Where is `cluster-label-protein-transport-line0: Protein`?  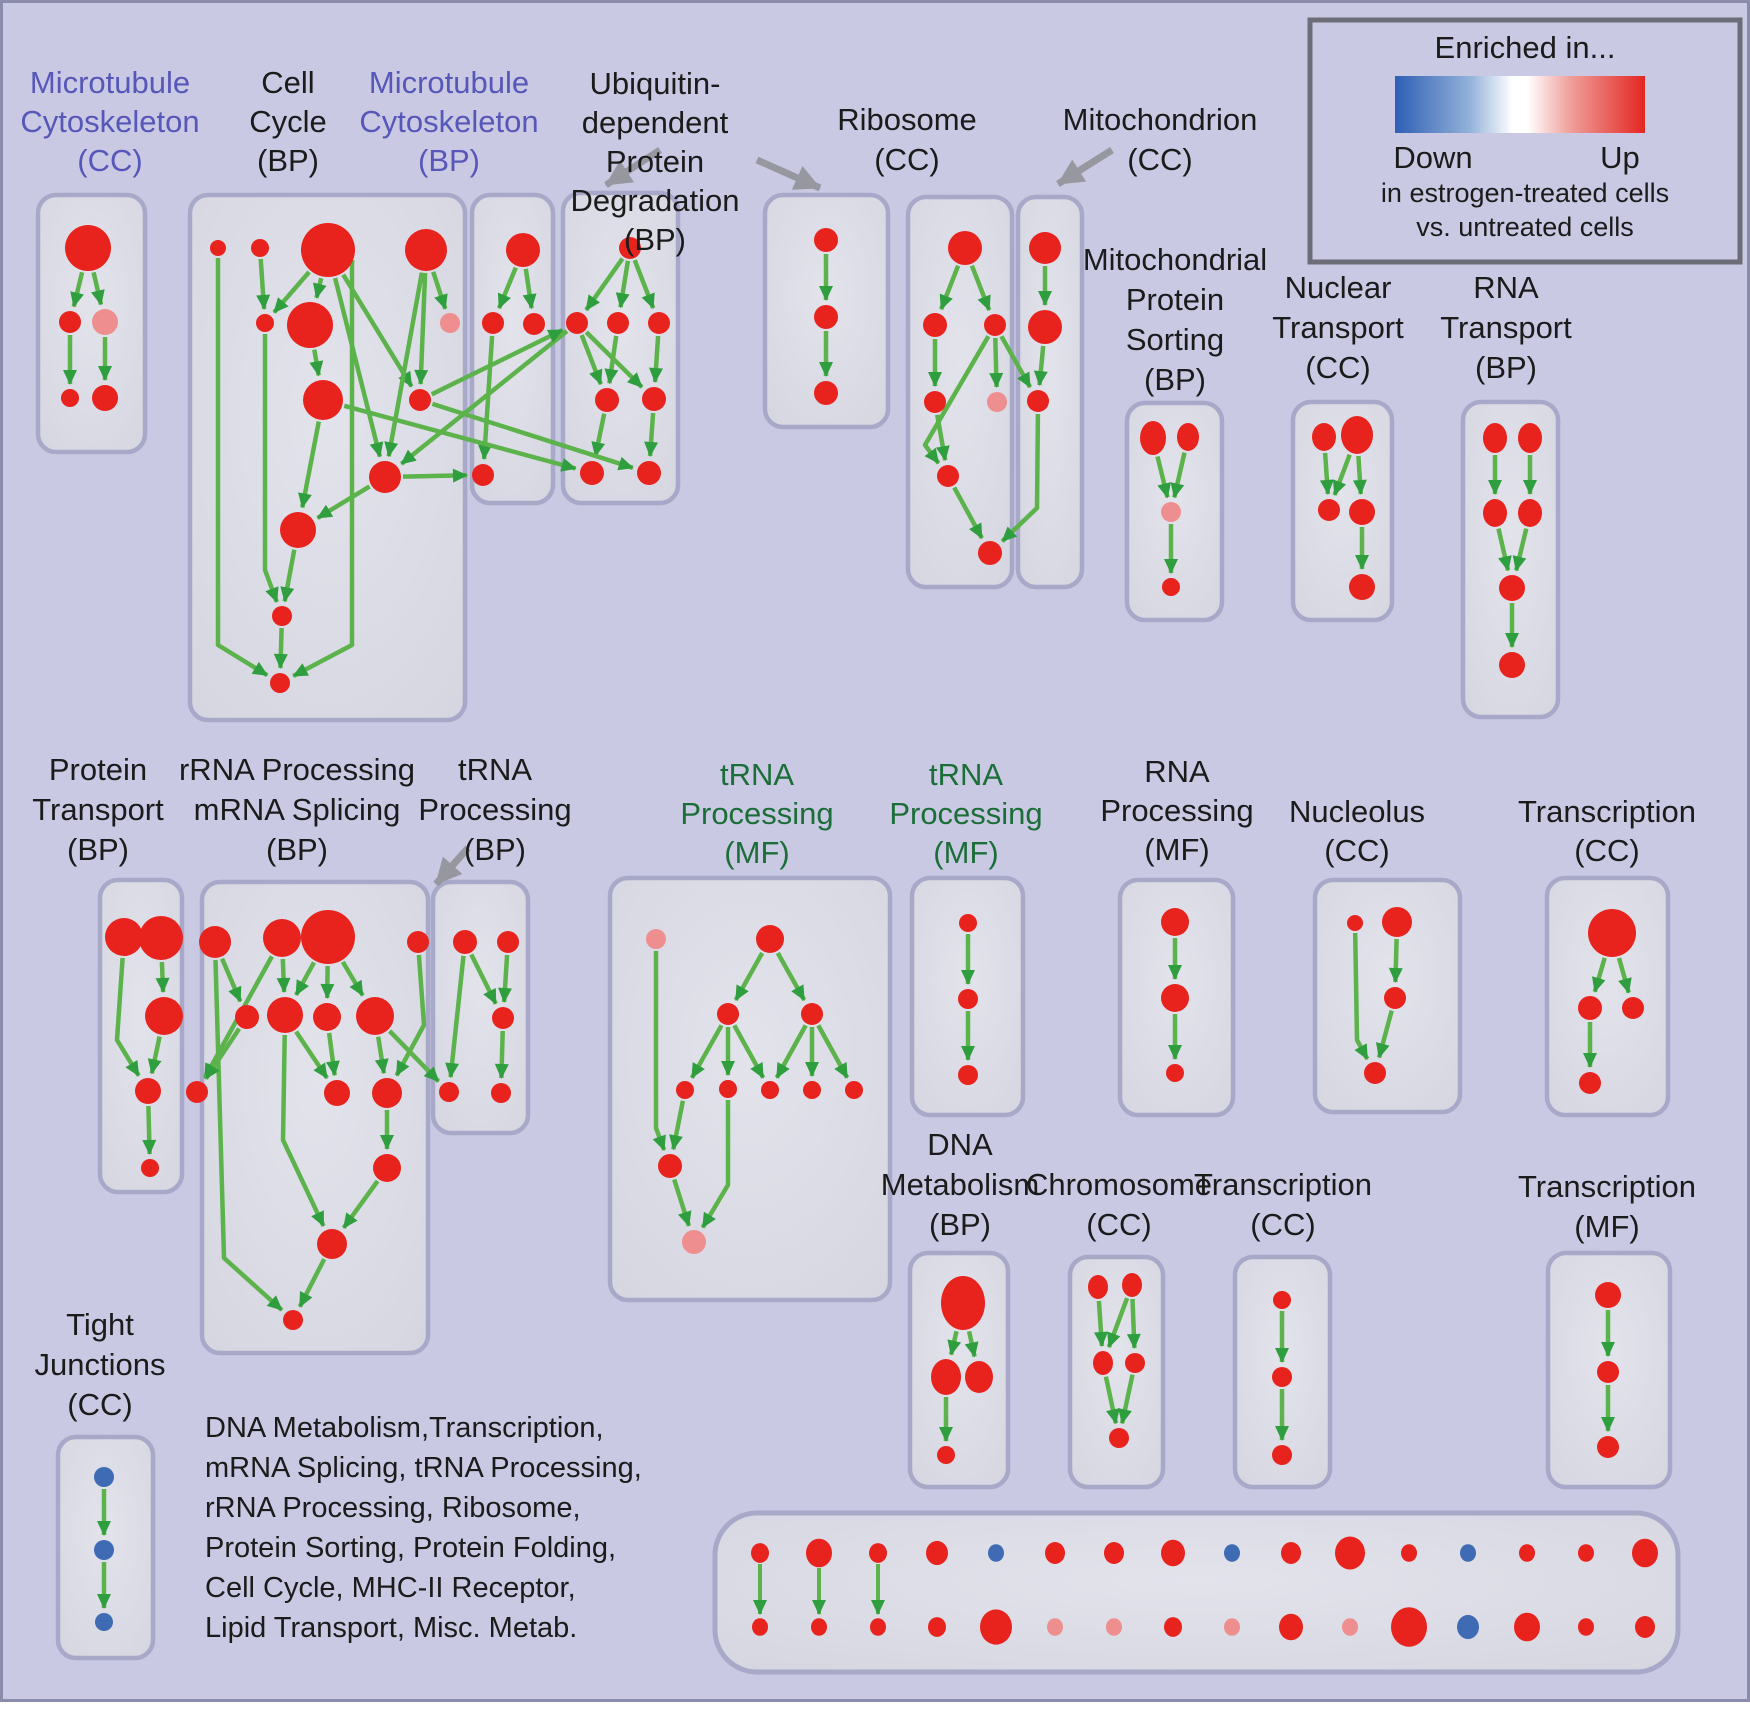
cluster-label-protein-transport-line0: Protein is located at coordinates (98, 769).